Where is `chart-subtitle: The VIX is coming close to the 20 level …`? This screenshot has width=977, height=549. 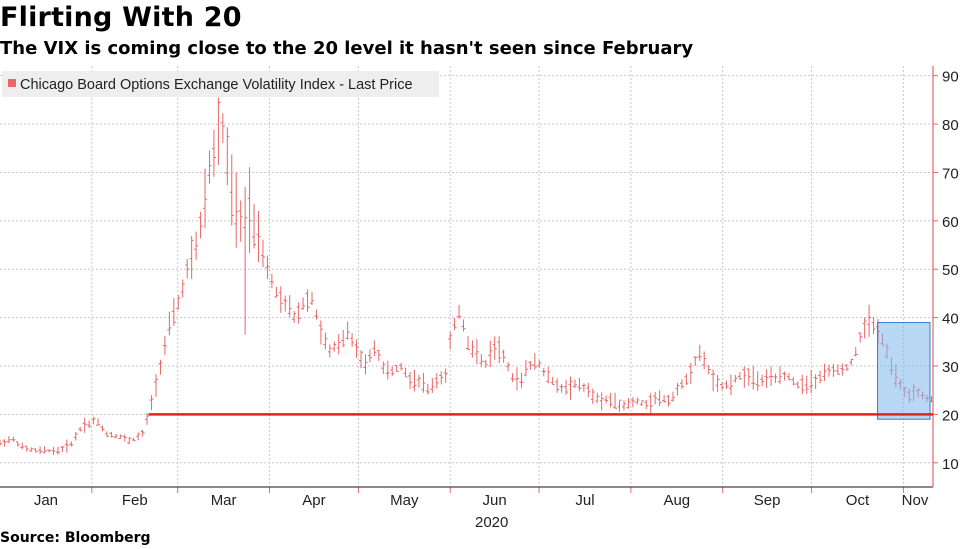
chart-subtitle: The VIX is coming close to the 20 level … is located at coordinates (347, 48).